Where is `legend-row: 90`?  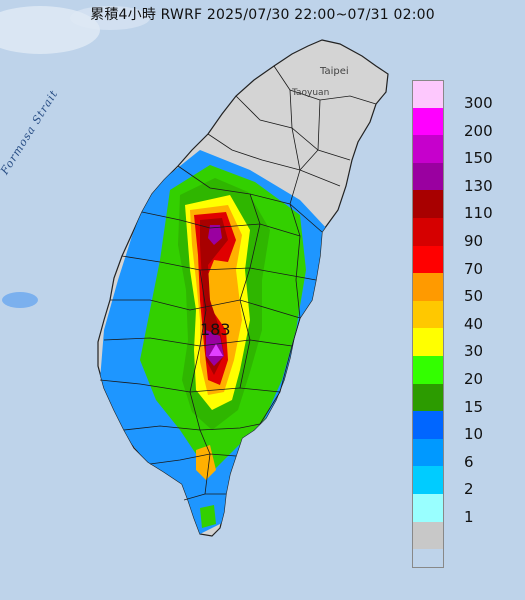 legend-row: 90 is located at coordinates (453, 233).